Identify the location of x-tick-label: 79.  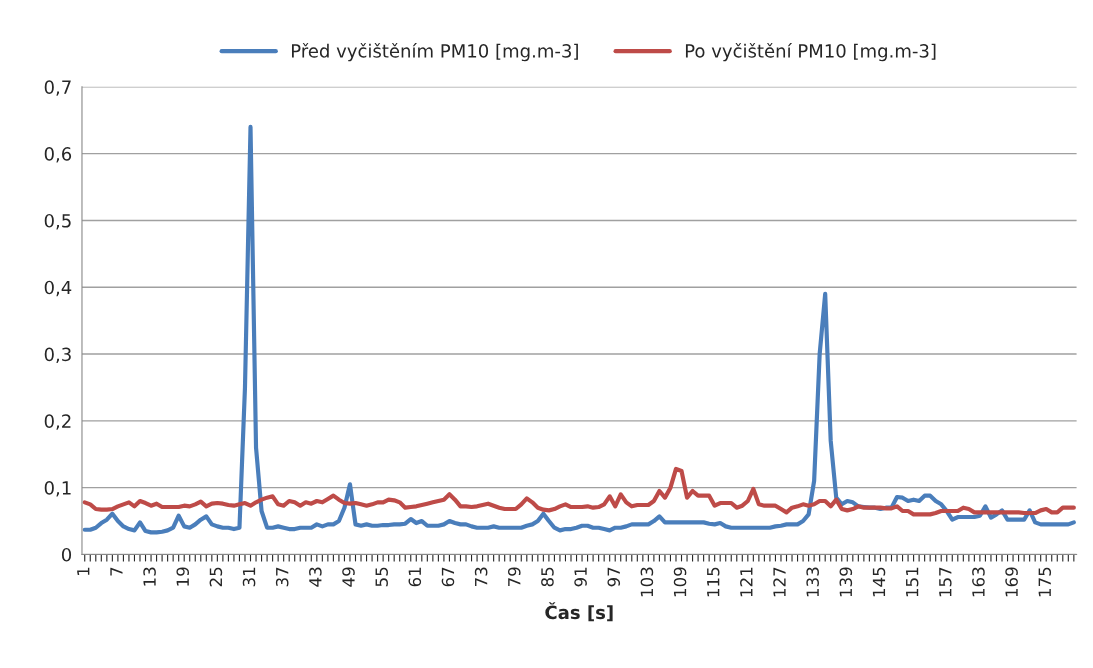
(514, 577).